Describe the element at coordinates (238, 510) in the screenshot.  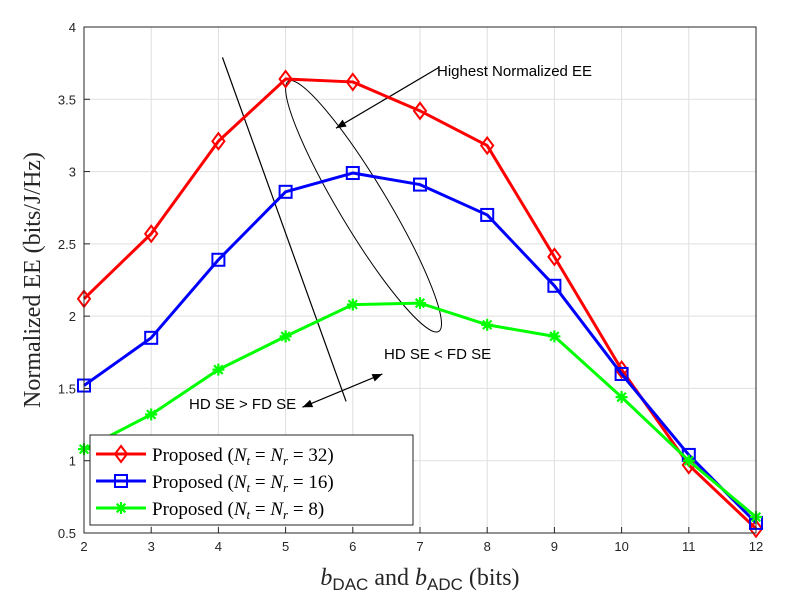
I see `legend-label-8: Proposed (Nt = Nr = 8)` at that location.